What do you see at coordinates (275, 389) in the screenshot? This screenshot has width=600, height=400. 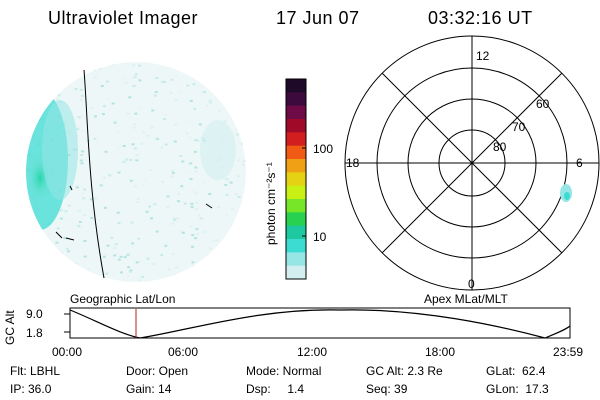 I see `dsp-status: Dsp: 1.4` at bounding box center [275, 389].